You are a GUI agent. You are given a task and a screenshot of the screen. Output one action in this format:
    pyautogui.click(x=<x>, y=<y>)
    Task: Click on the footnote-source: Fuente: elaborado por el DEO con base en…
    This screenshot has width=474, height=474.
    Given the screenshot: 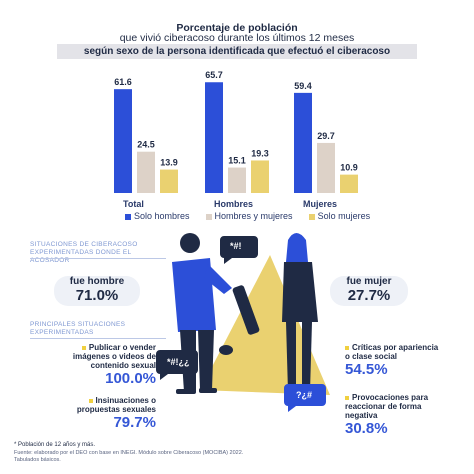 What is the action you would take?
    pyautogui.click(x=129, y=453)
    